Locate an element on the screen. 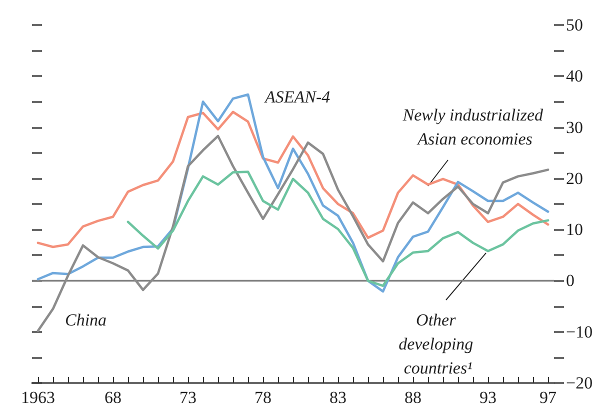 The image size is (608, 419). x-tick-label: 68 is located at coordinates (113, 397).